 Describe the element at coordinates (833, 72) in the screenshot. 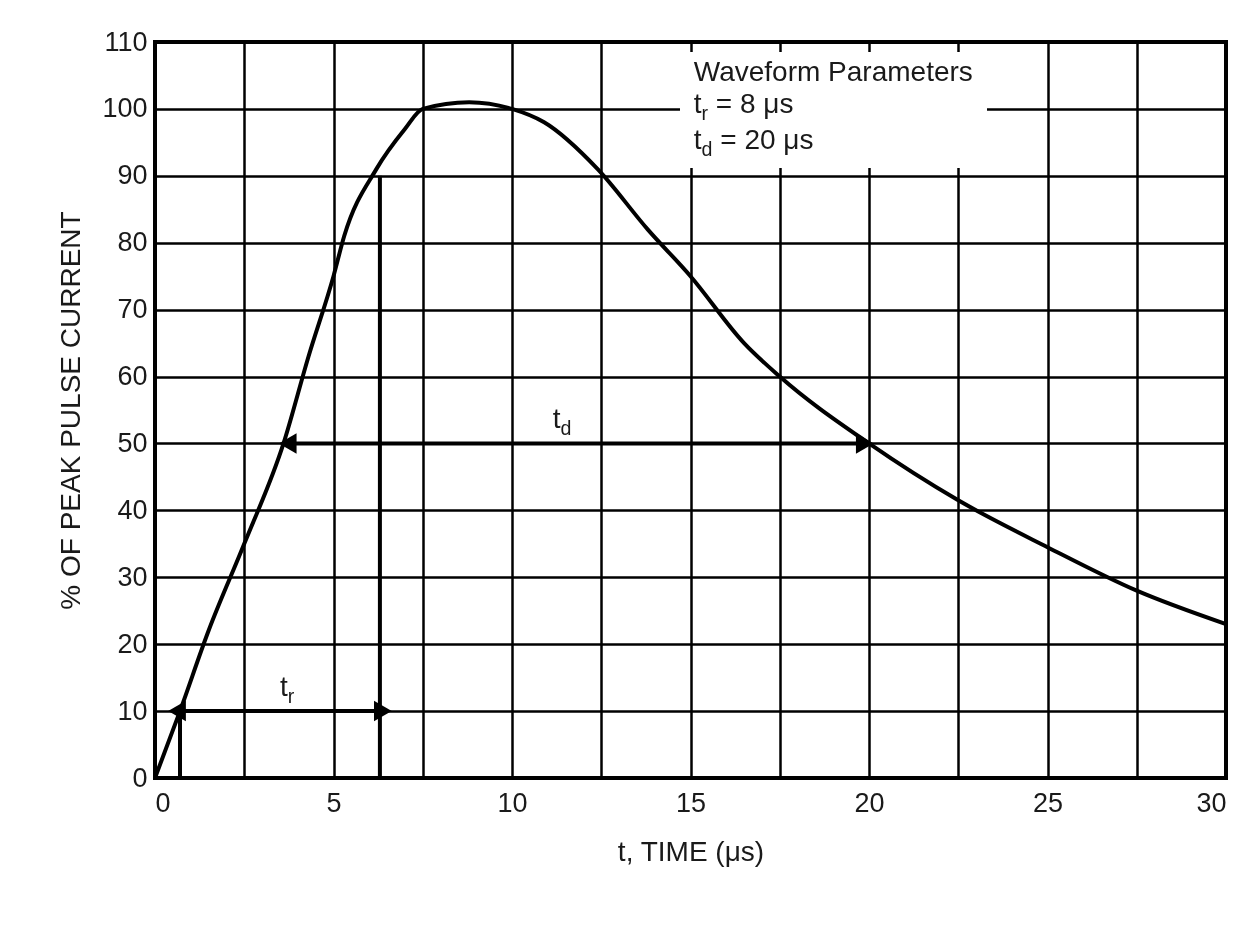

I see `annotation: Waveform Parameters` at that location.